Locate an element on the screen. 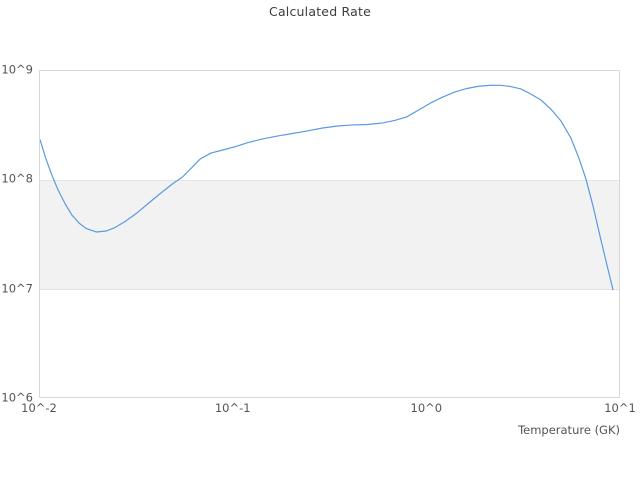 This screenshot has height=480, width=640. y-tick-label: 10^7 is located at coordinates (17, 288).